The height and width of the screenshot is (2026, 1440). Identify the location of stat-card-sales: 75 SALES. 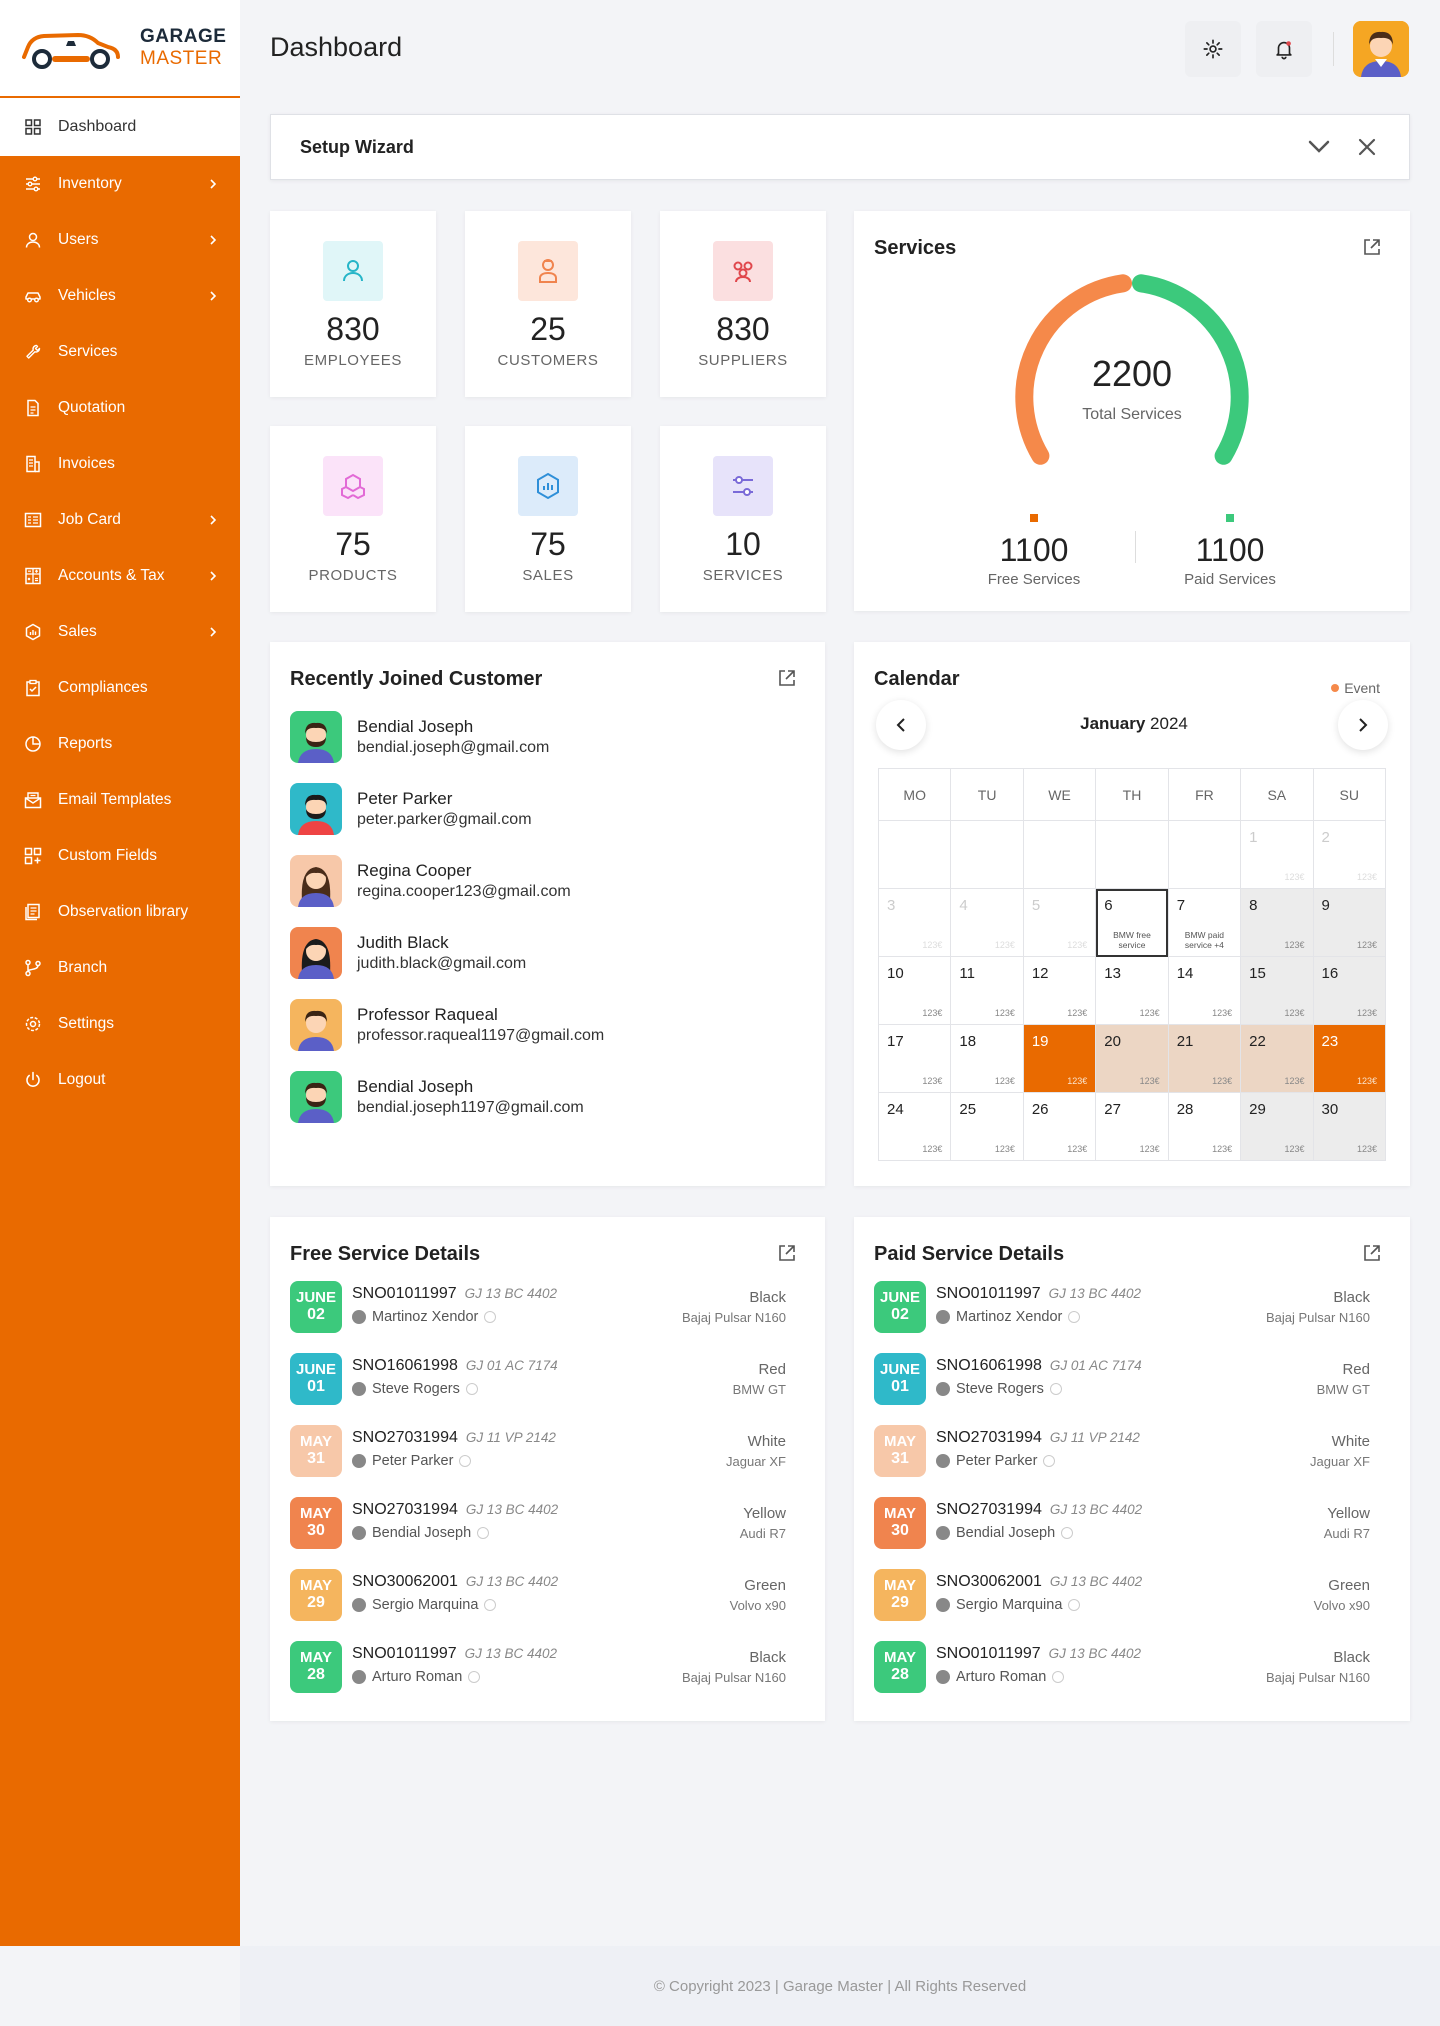
(548, 519).